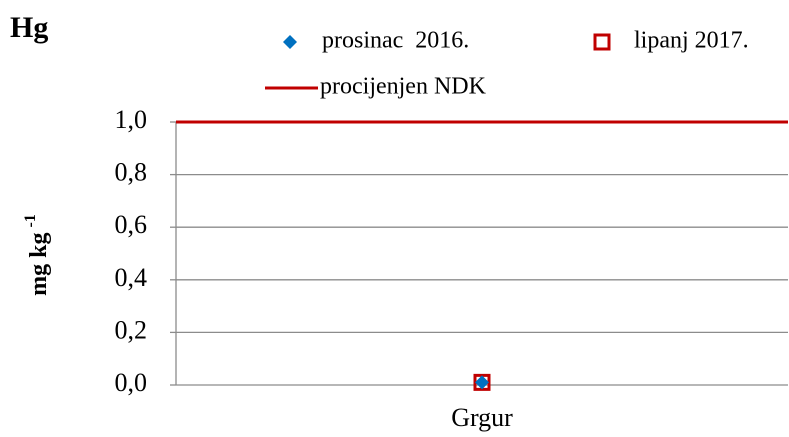 This screenshot has height=437, width=789. What do you see at coordinates (602, 42) in the screenshot?
I see `legend-square` at bounding box center [602, 42].